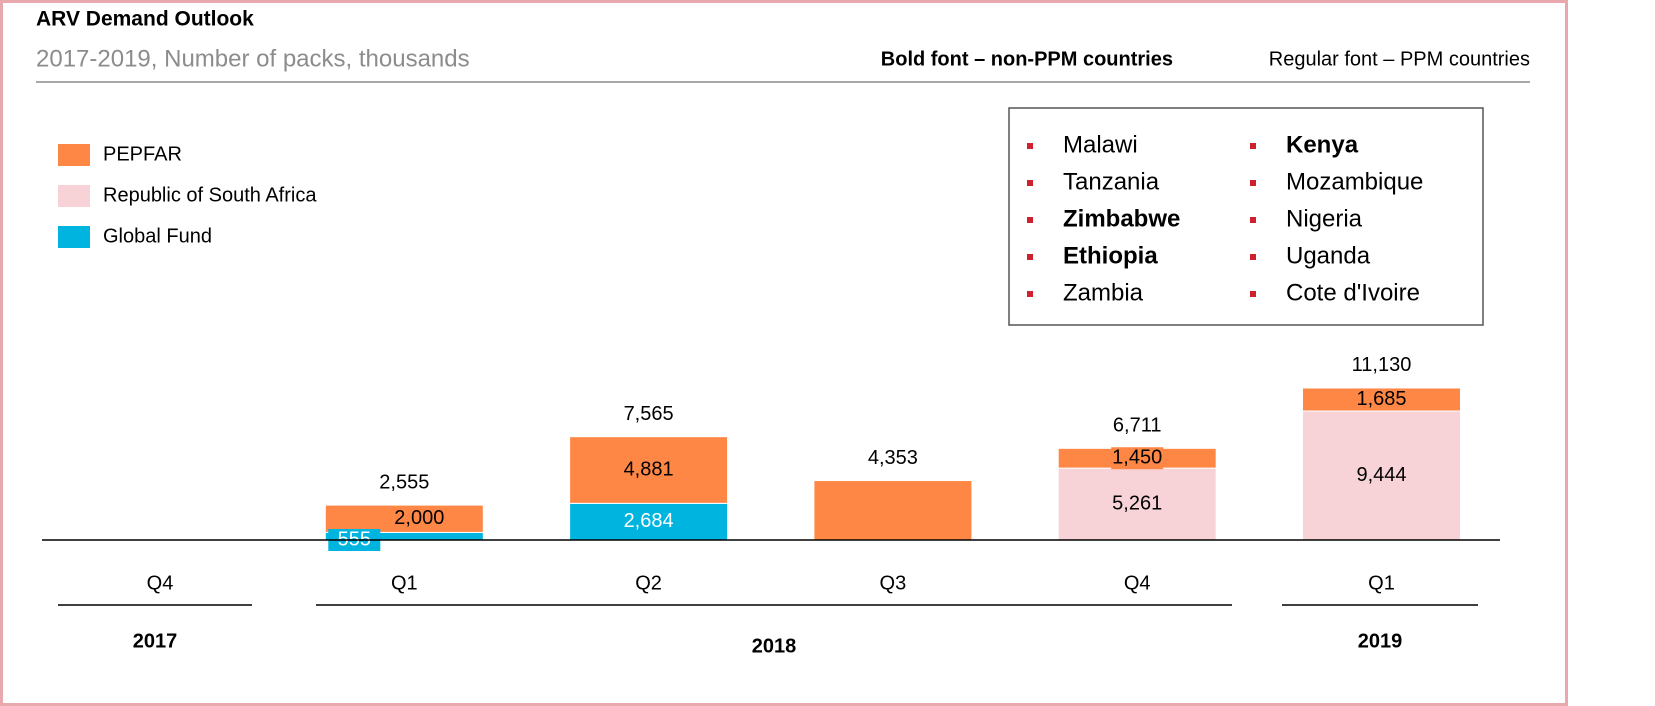  Describe the element at coordinates (1111, 181) in the screenshot. I see `country-name: Tanzania` at that location.